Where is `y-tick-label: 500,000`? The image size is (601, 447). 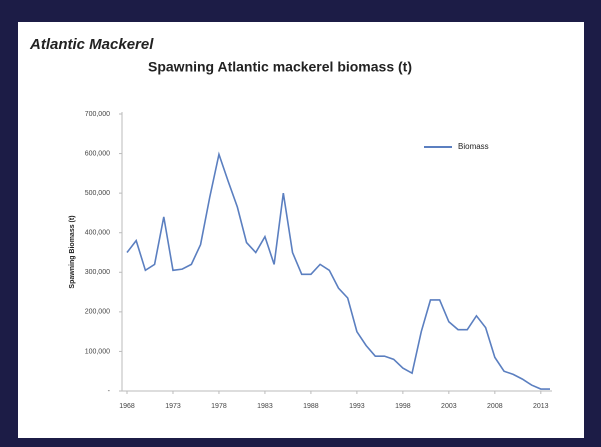
y-tick-label: 500,000 is located at coordinates (97, 193).